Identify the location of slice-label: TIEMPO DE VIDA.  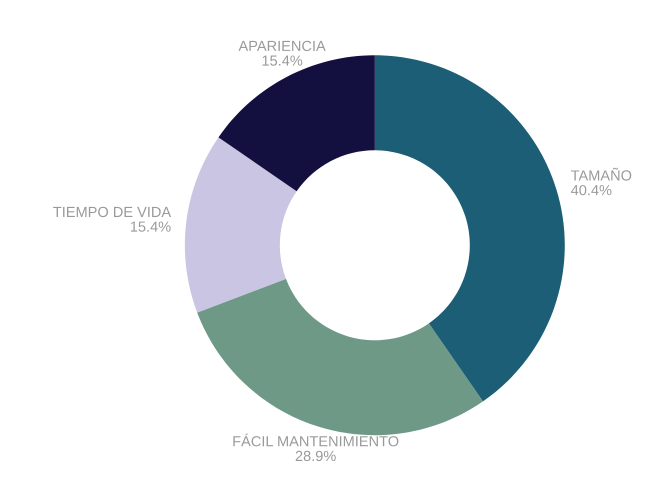
(112, 212).